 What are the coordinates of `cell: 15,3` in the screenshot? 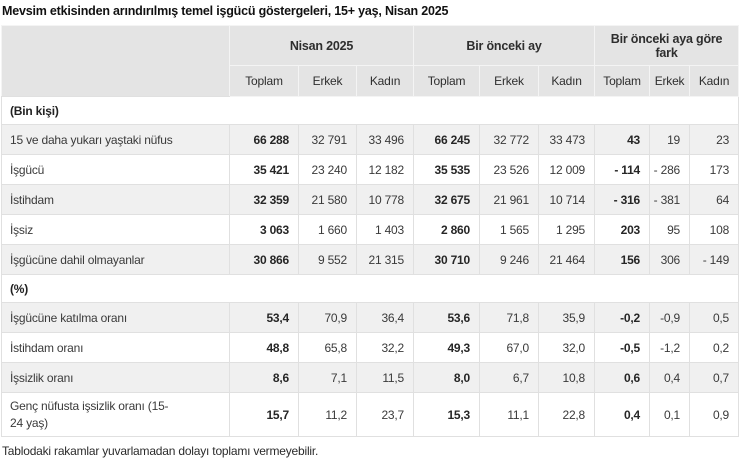 It's located at (446, 414).